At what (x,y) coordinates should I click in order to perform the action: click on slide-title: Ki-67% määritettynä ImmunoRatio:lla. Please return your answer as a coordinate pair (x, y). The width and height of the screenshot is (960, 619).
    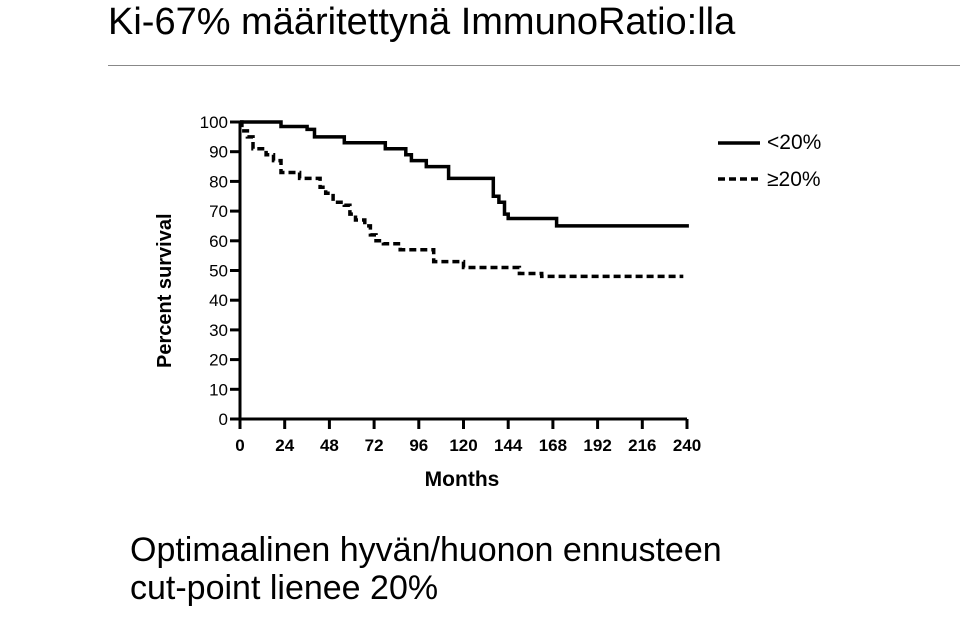
    Looking at the image, I should click on (422, 22).